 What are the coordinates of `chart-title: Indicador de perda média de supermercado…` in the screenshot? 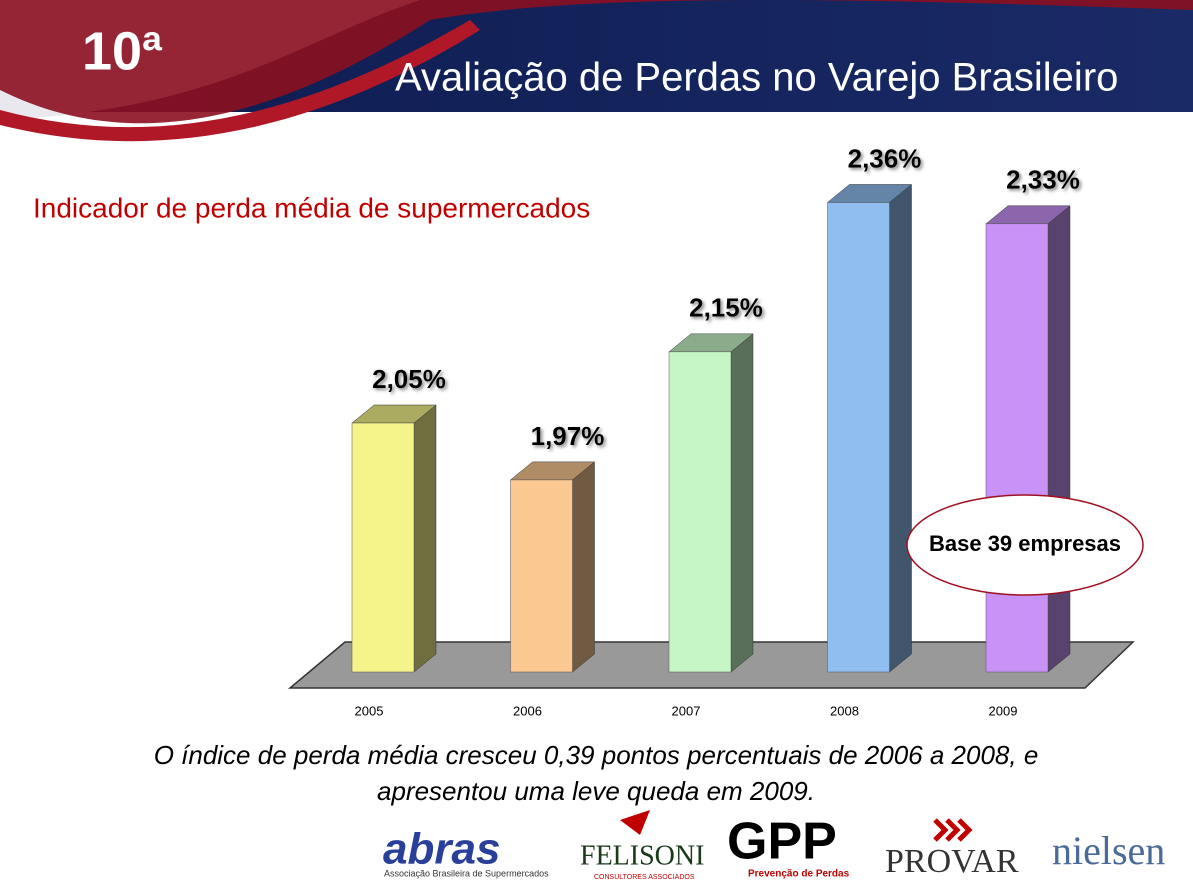 It's located at (311, 207).